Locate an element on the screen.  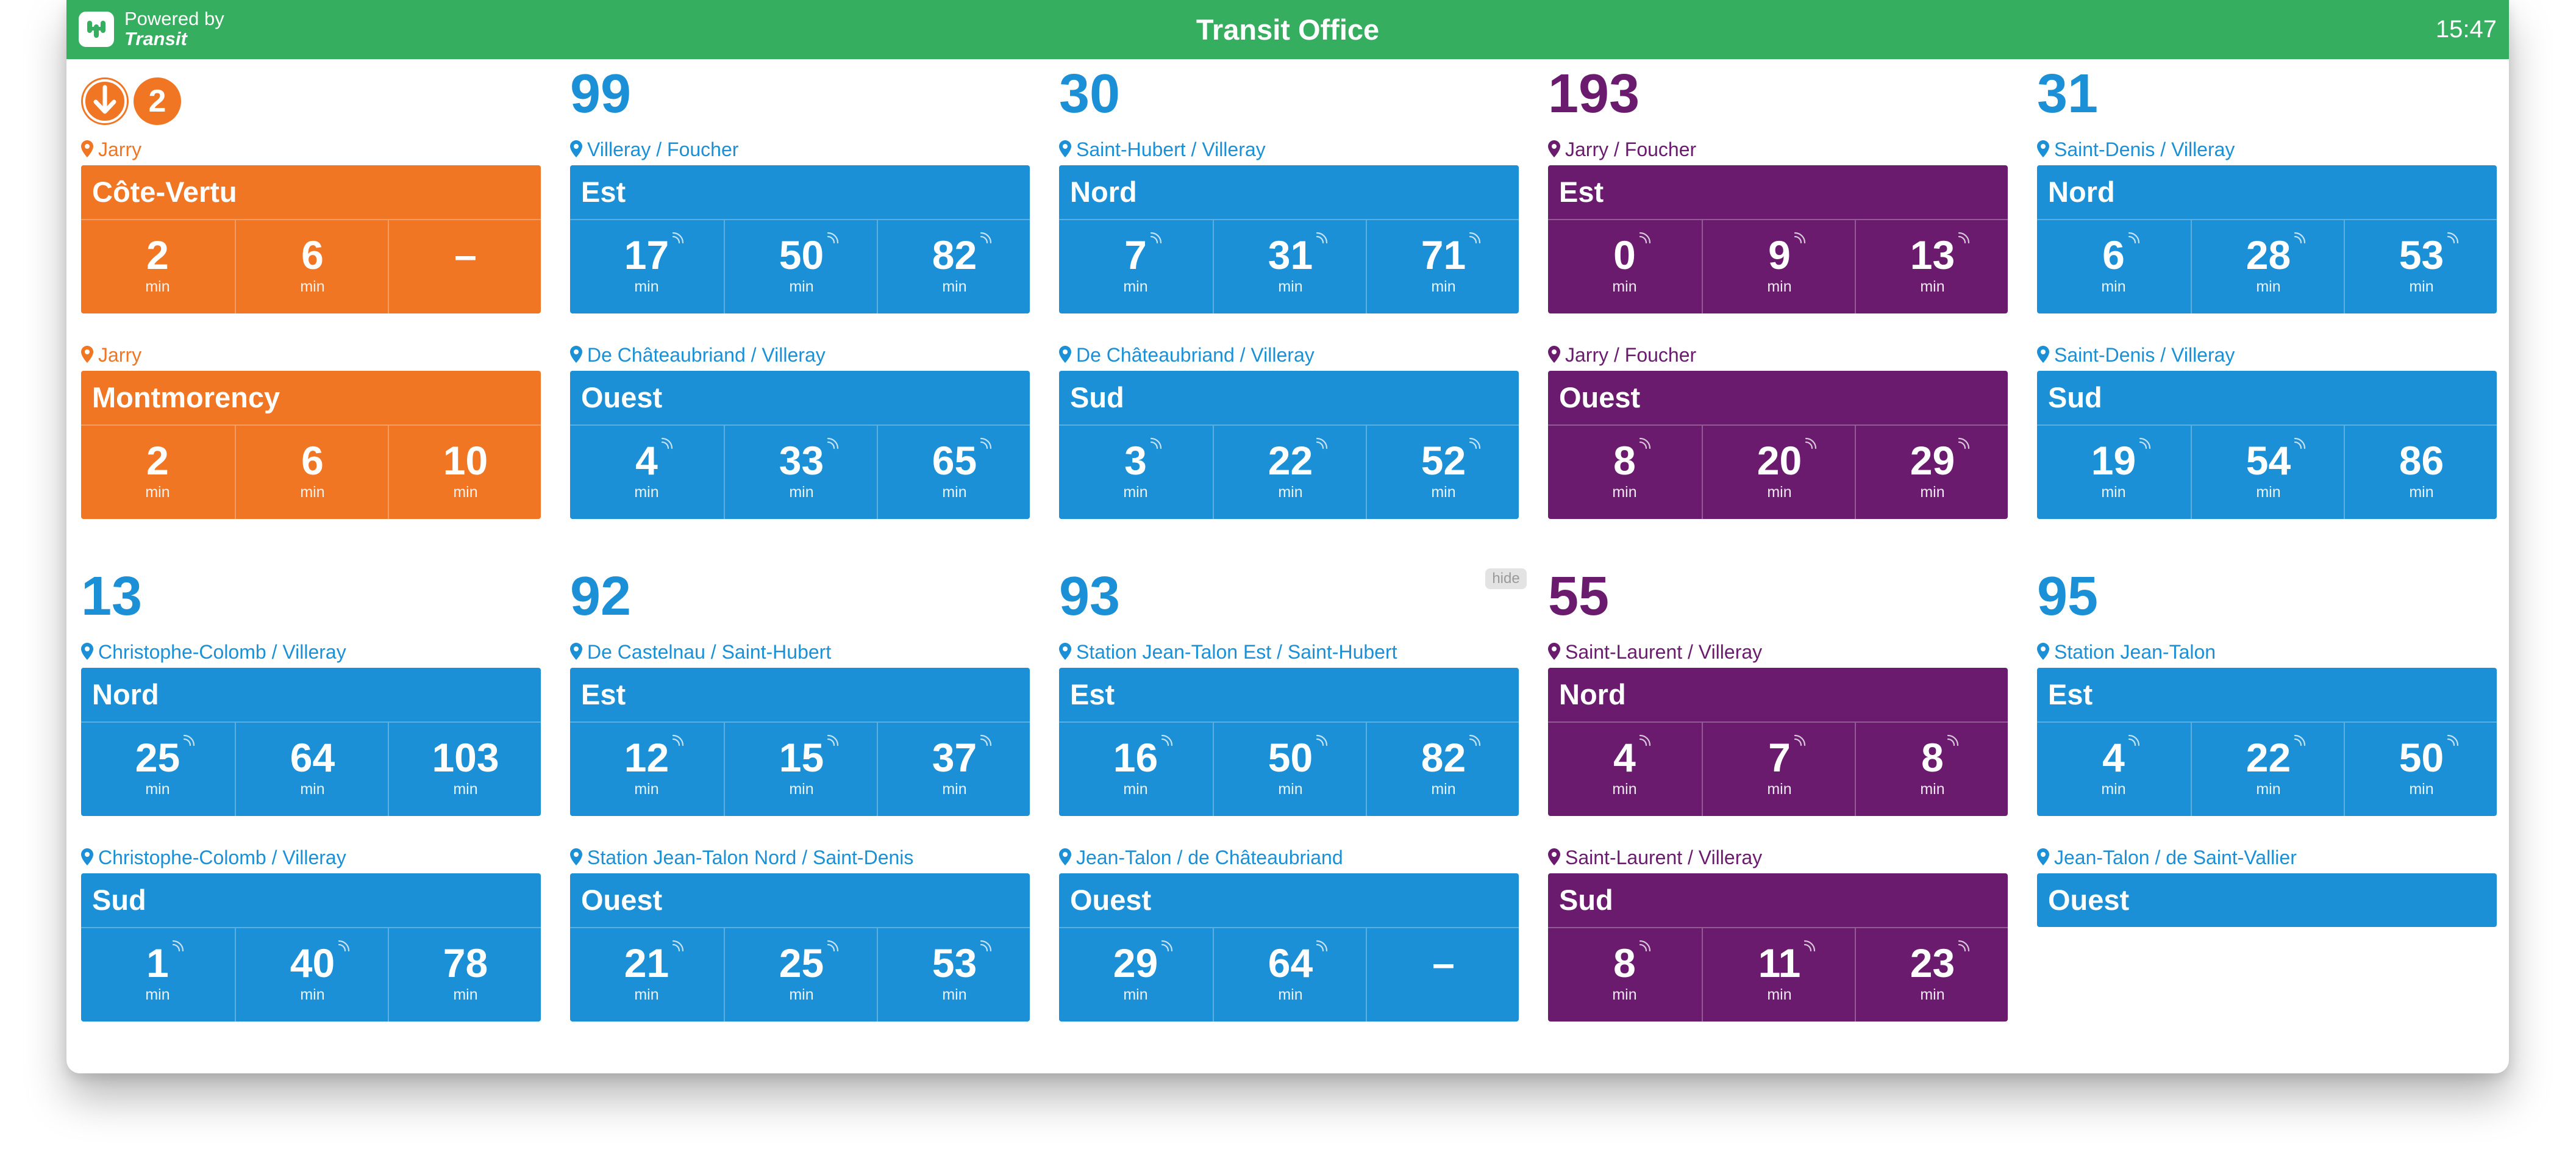
hide-button: hide is located at coordinates (1506, 578).